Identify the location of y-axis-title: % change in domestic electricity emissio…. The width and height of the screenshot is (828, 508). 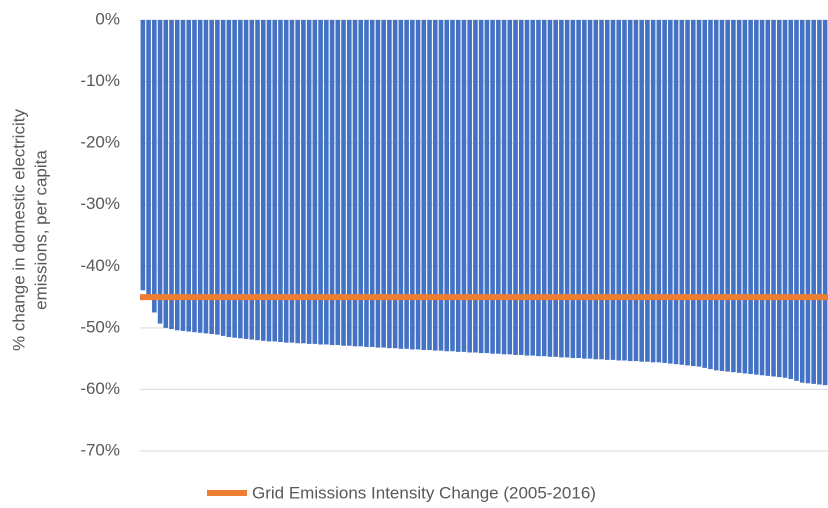
(29, 230).